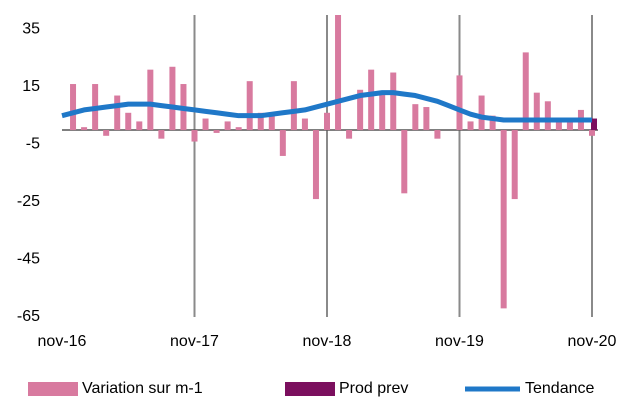 This screenshot has height=407, width=630. Describe the element at coordinates (559, 388) in the screenshot. I see `legend-label: Tendance` at that location.